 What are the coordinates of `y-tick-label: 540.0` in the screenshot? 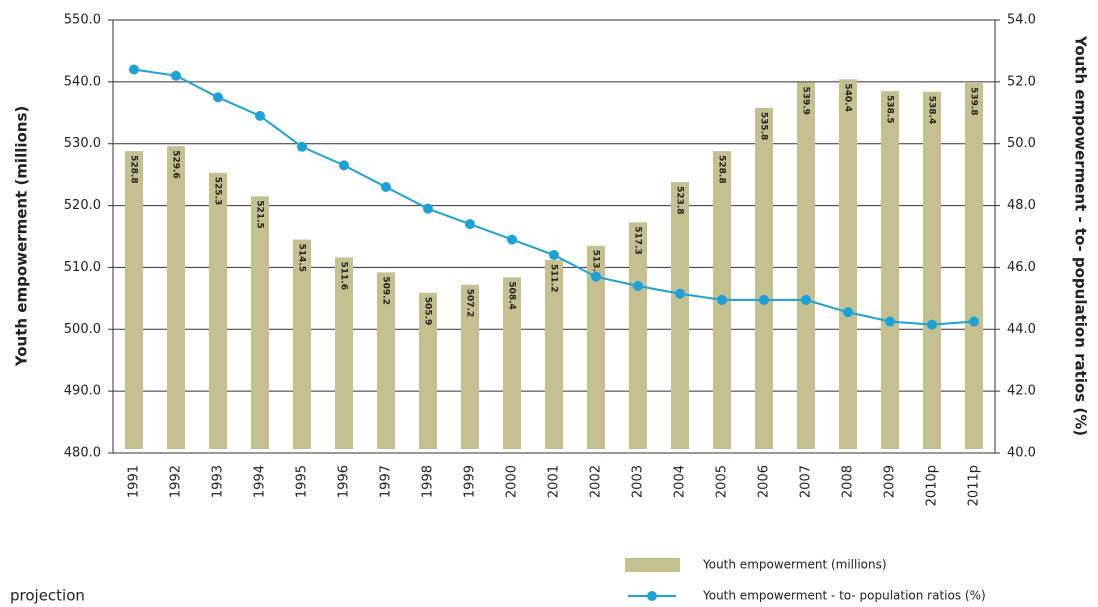 It's located at (82, 81).